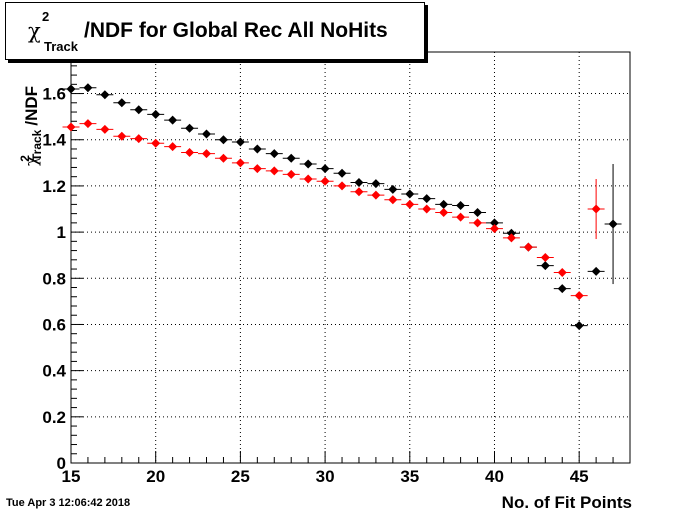 This screenshot has width=700, height=514. Describe the element at coordinates (240, 476) in the screenshot. I see `x-tick-label: 25` at that location.